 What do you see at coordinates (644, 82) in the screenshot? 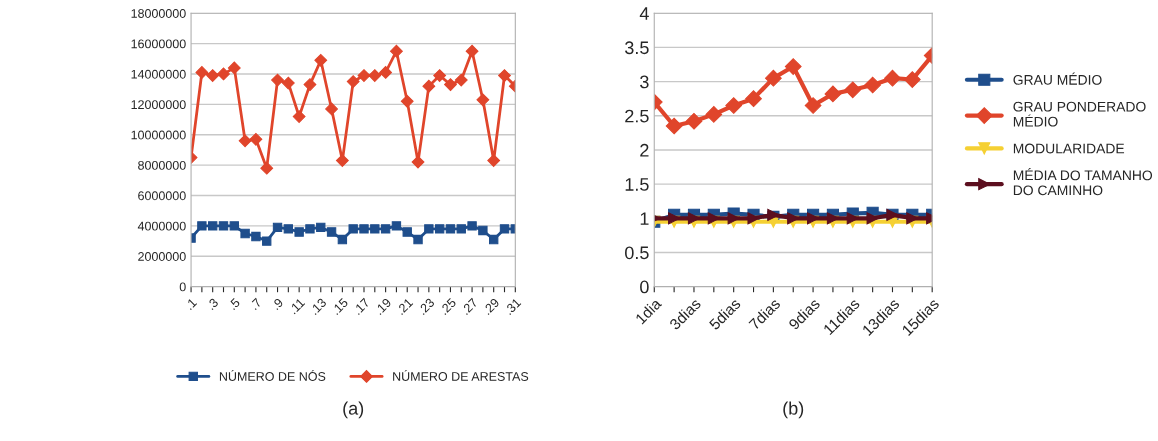
I see `y-tick-label: 3` at bounding box center [644, 82].